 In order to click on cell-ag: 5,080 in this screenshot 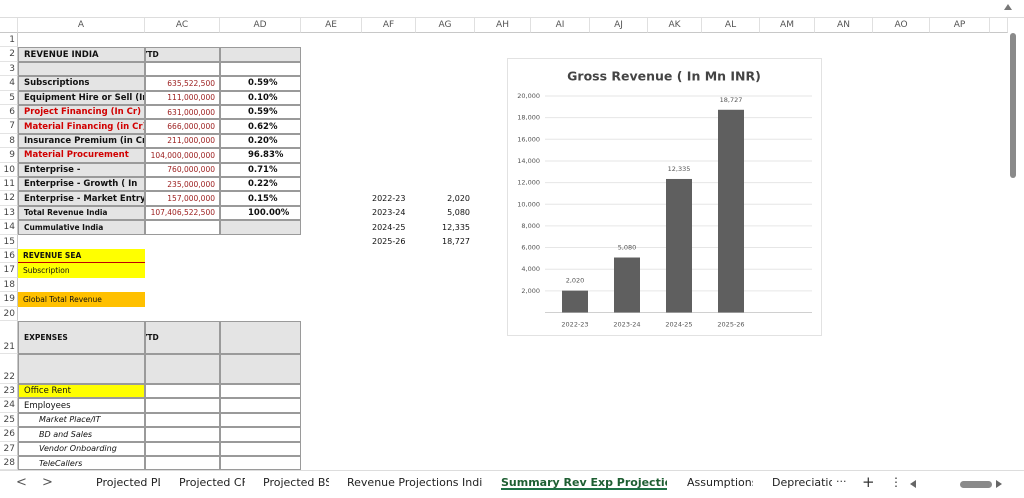, I will do `click(458, 213)`.